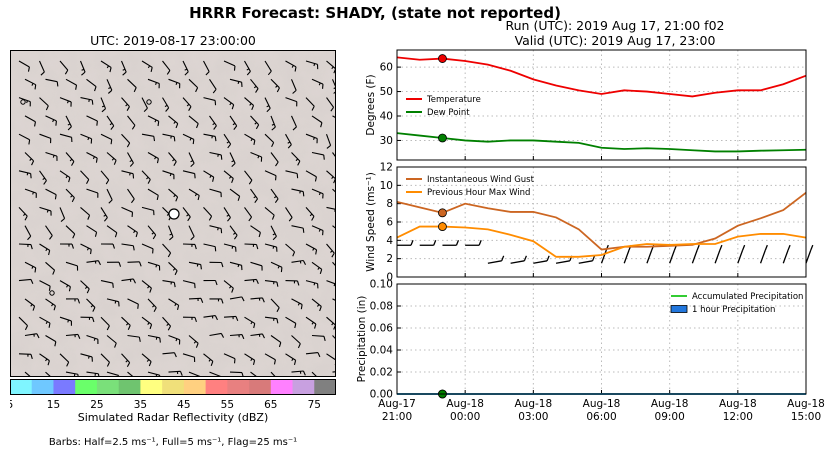  What do you see at coordinates (389, 278) in the screenshot?
I see `y-tick-label: 0` at bounding box center [389, 278].